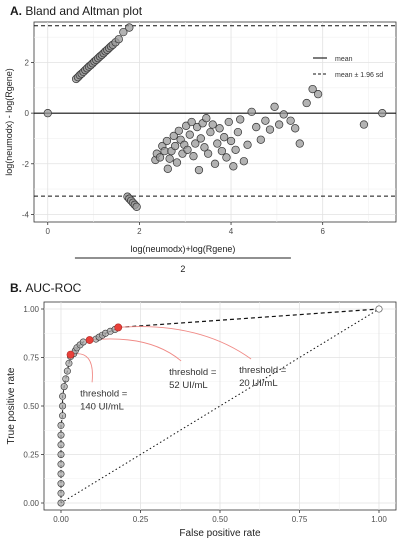 Image resolution: width=402 pixels, height=550 pixels. I want to click on tick-label-y: 0.75, so click(31, 358).